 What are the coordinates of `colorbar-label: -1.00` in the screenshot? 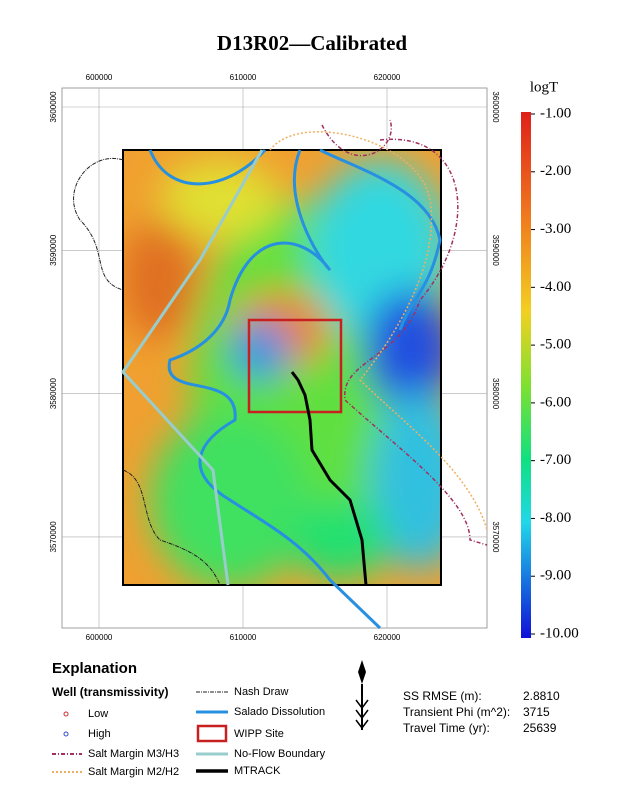 It's located at (555, 113).